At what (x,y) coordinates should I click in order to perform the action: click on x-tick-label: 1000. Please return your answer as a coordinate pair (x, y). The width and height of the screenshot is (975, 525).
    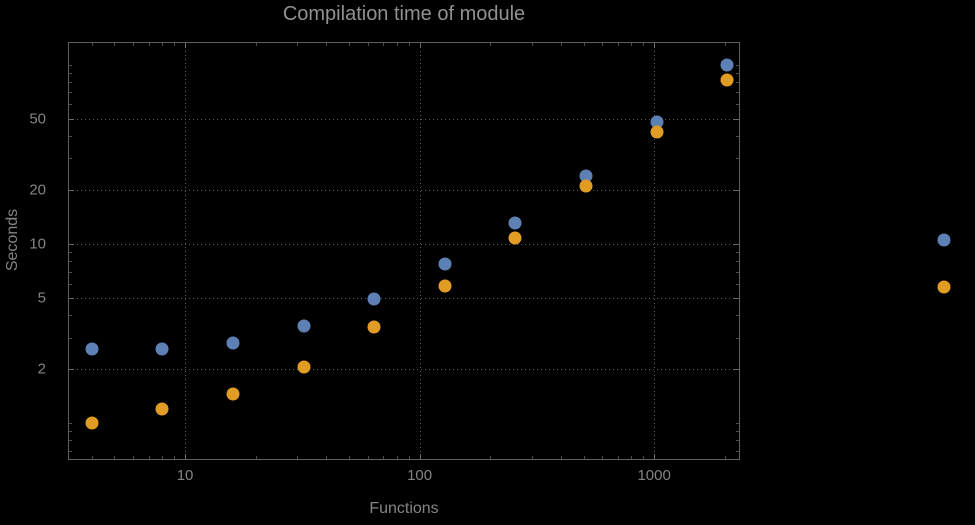
    Looking at the image, I should click on (654, 475).